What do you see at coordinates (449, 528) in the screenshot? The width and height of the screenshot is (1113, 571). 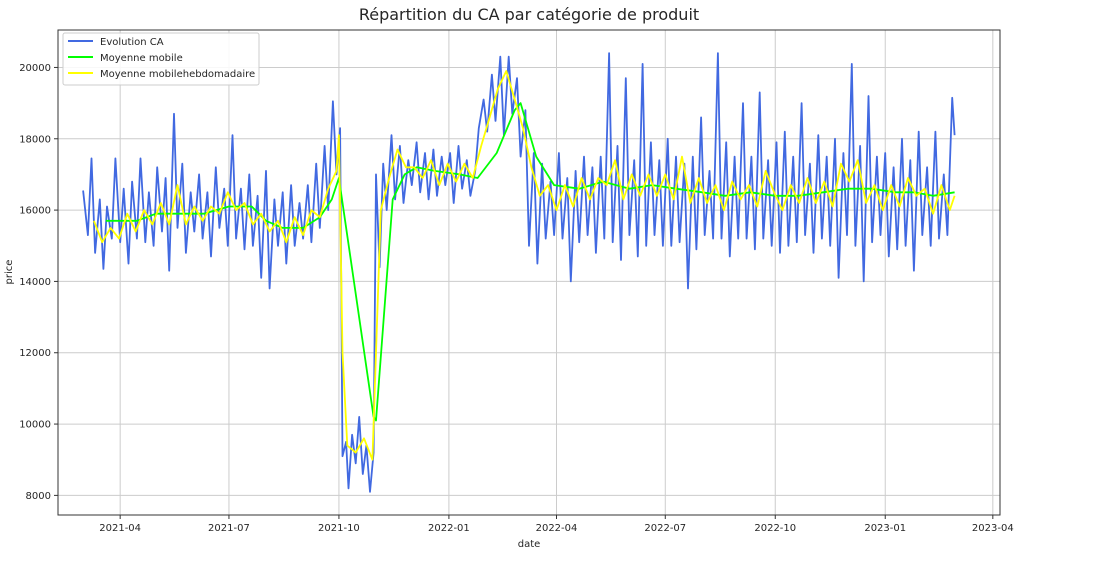 I see `x-tick-label: 2022-01` at bounding box center [449, 528].